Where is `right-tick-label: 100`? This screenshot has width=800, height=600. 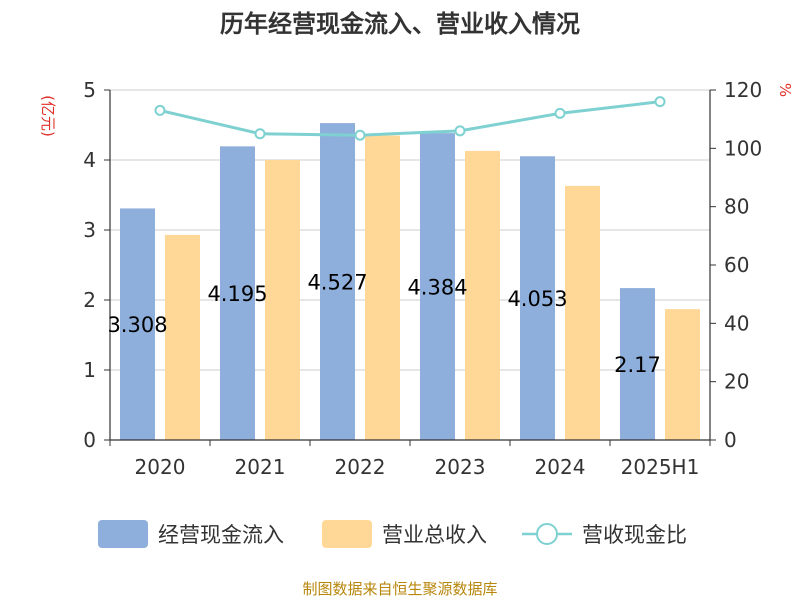 right-tick-label: 100 is located at coordinates (743, 148).